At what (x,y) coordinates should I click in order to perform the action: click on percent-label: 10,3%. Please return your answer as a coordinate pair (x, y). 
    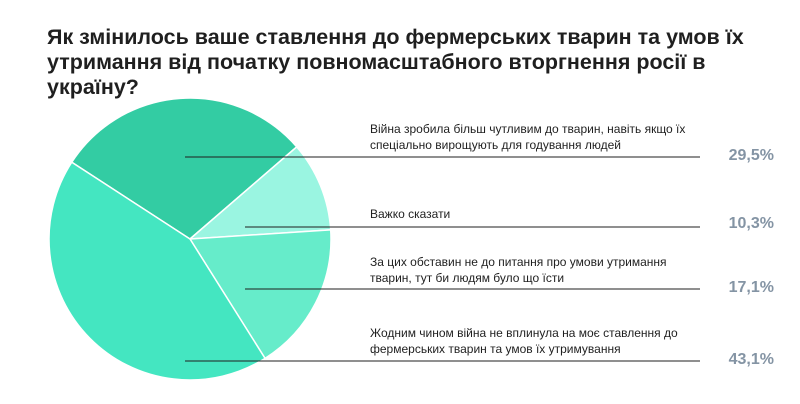
    Looking at the image, I should click on (751, 223).